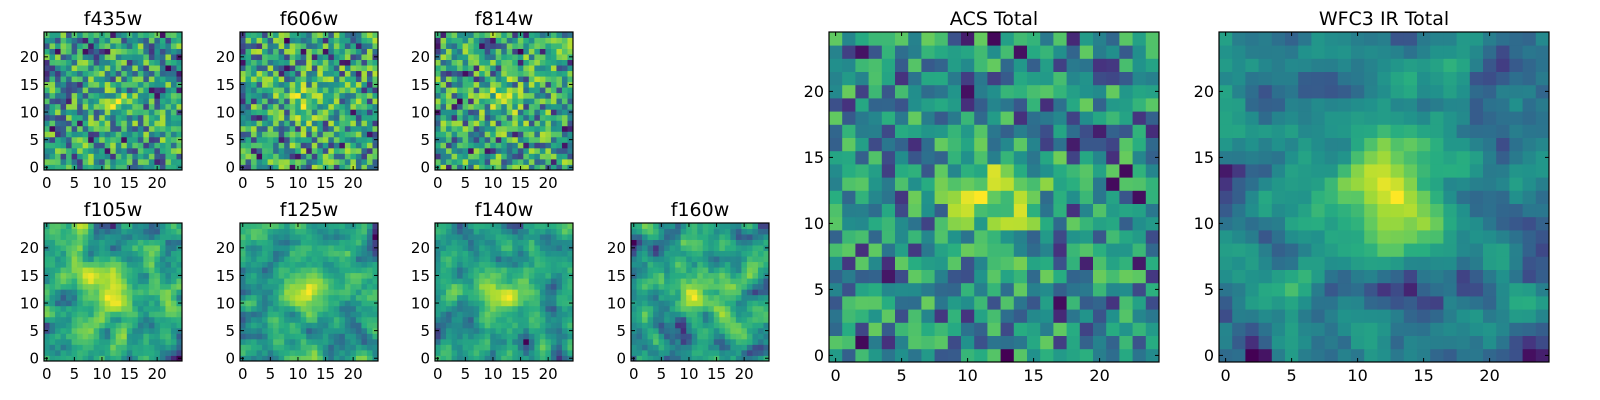  I want to click on x-tick-label: 0, so click(243, 183).